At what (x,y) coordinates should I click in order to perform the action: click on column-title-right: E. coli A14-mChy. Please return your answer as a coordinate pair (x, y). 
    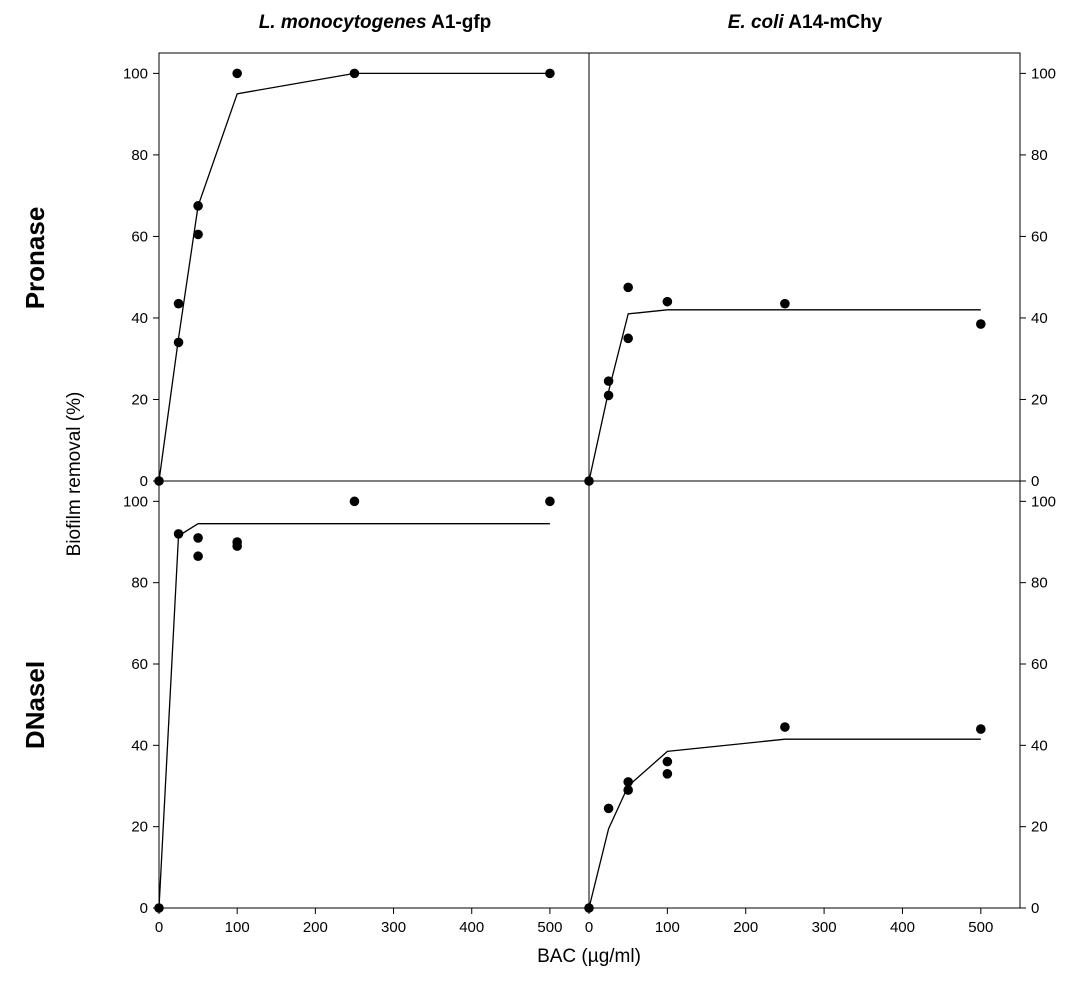
    Looking at the image, I should click on (805, 22).